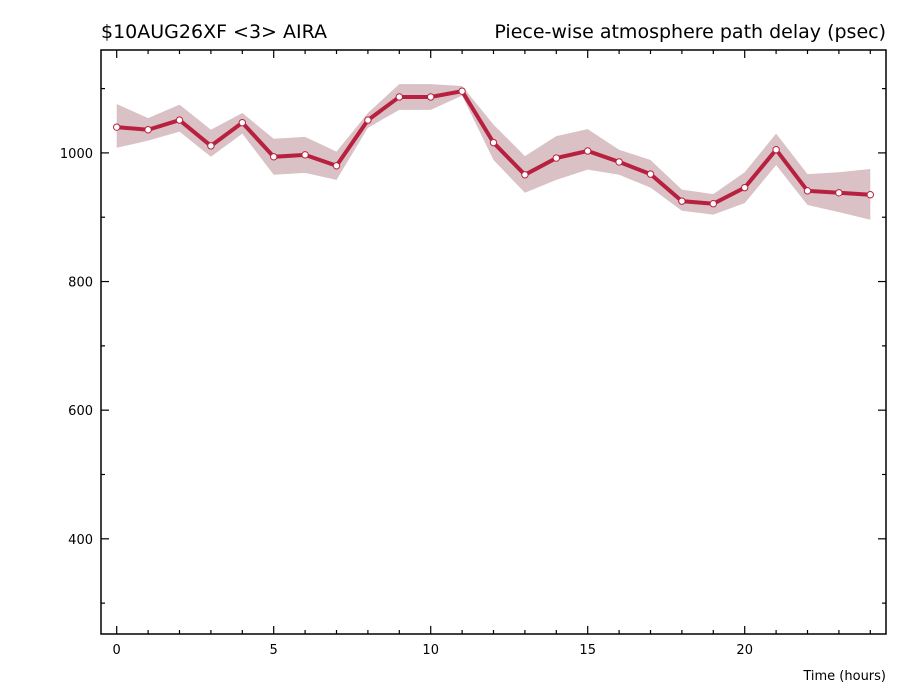  Describe the element at coordinates (80, 540) in the screenshot. I see `y-tick-label: 400` at that location.